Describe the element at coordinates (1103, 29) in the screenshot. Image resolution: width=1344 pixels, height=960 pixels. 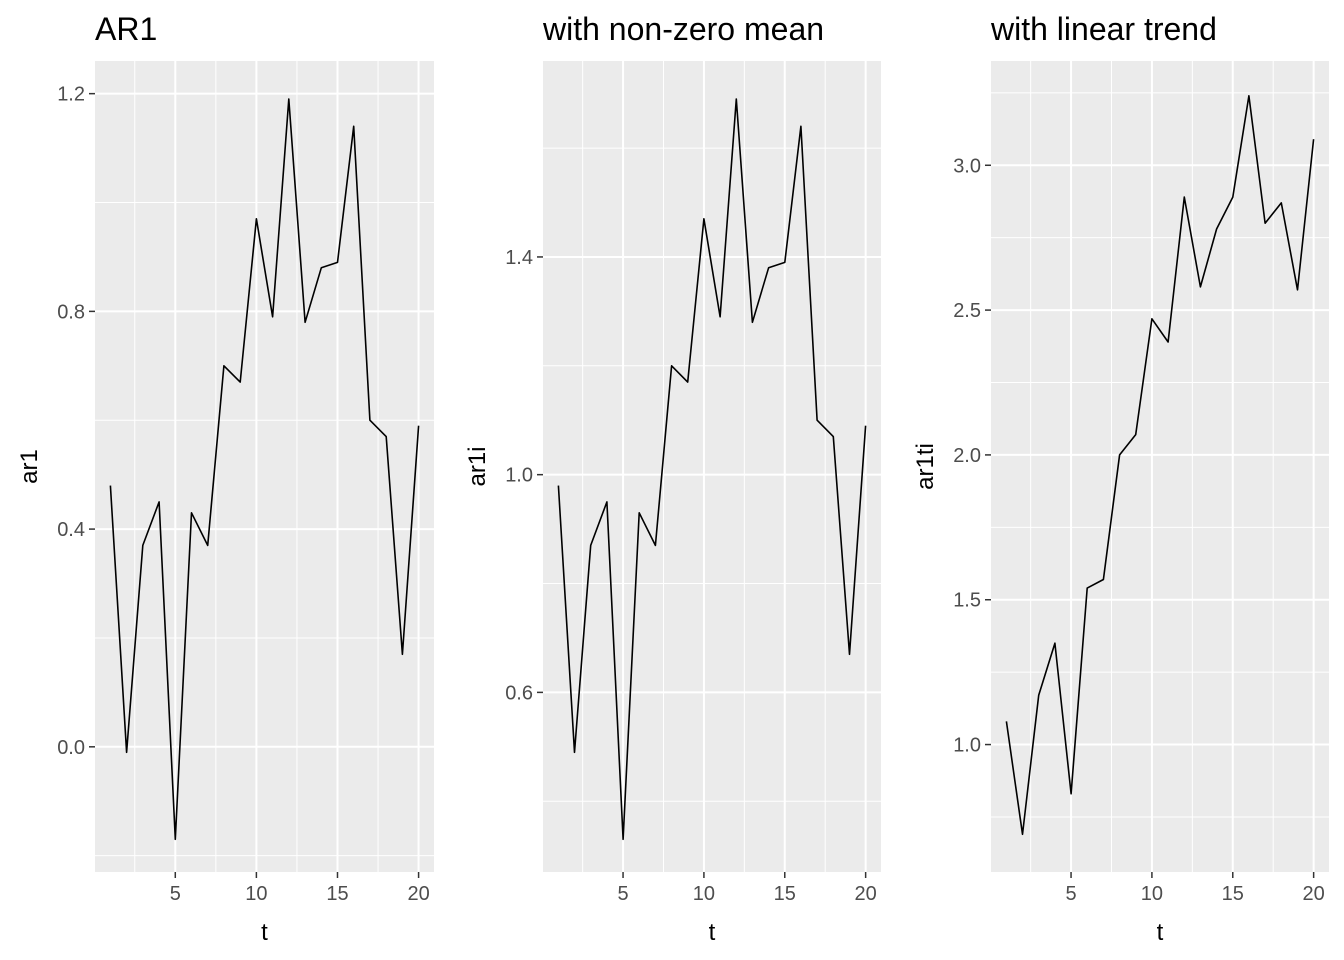
I see `panel-title: with linear trend` at that location.